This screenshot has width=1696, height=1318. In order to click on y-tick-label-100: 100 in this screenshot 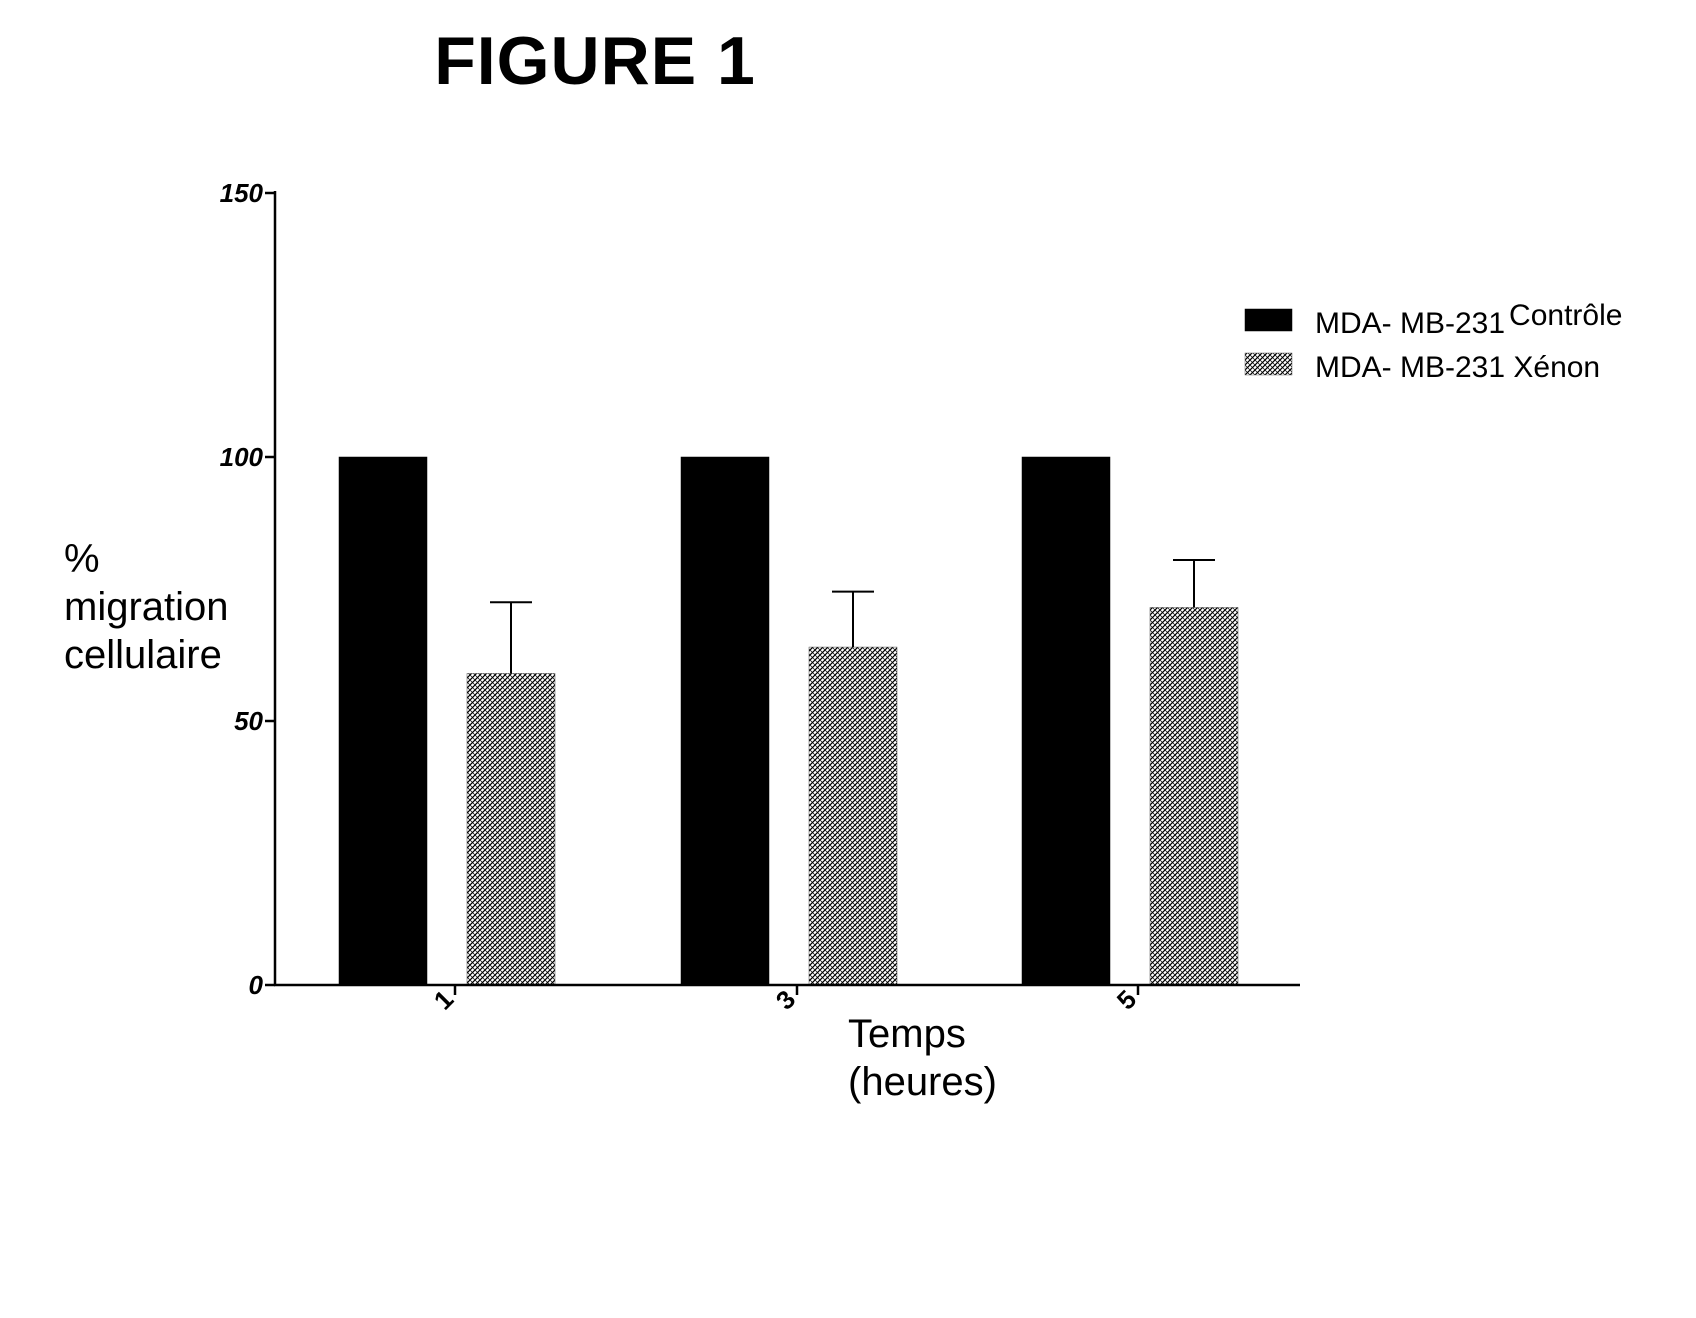, I will do `click(242, 457)`.